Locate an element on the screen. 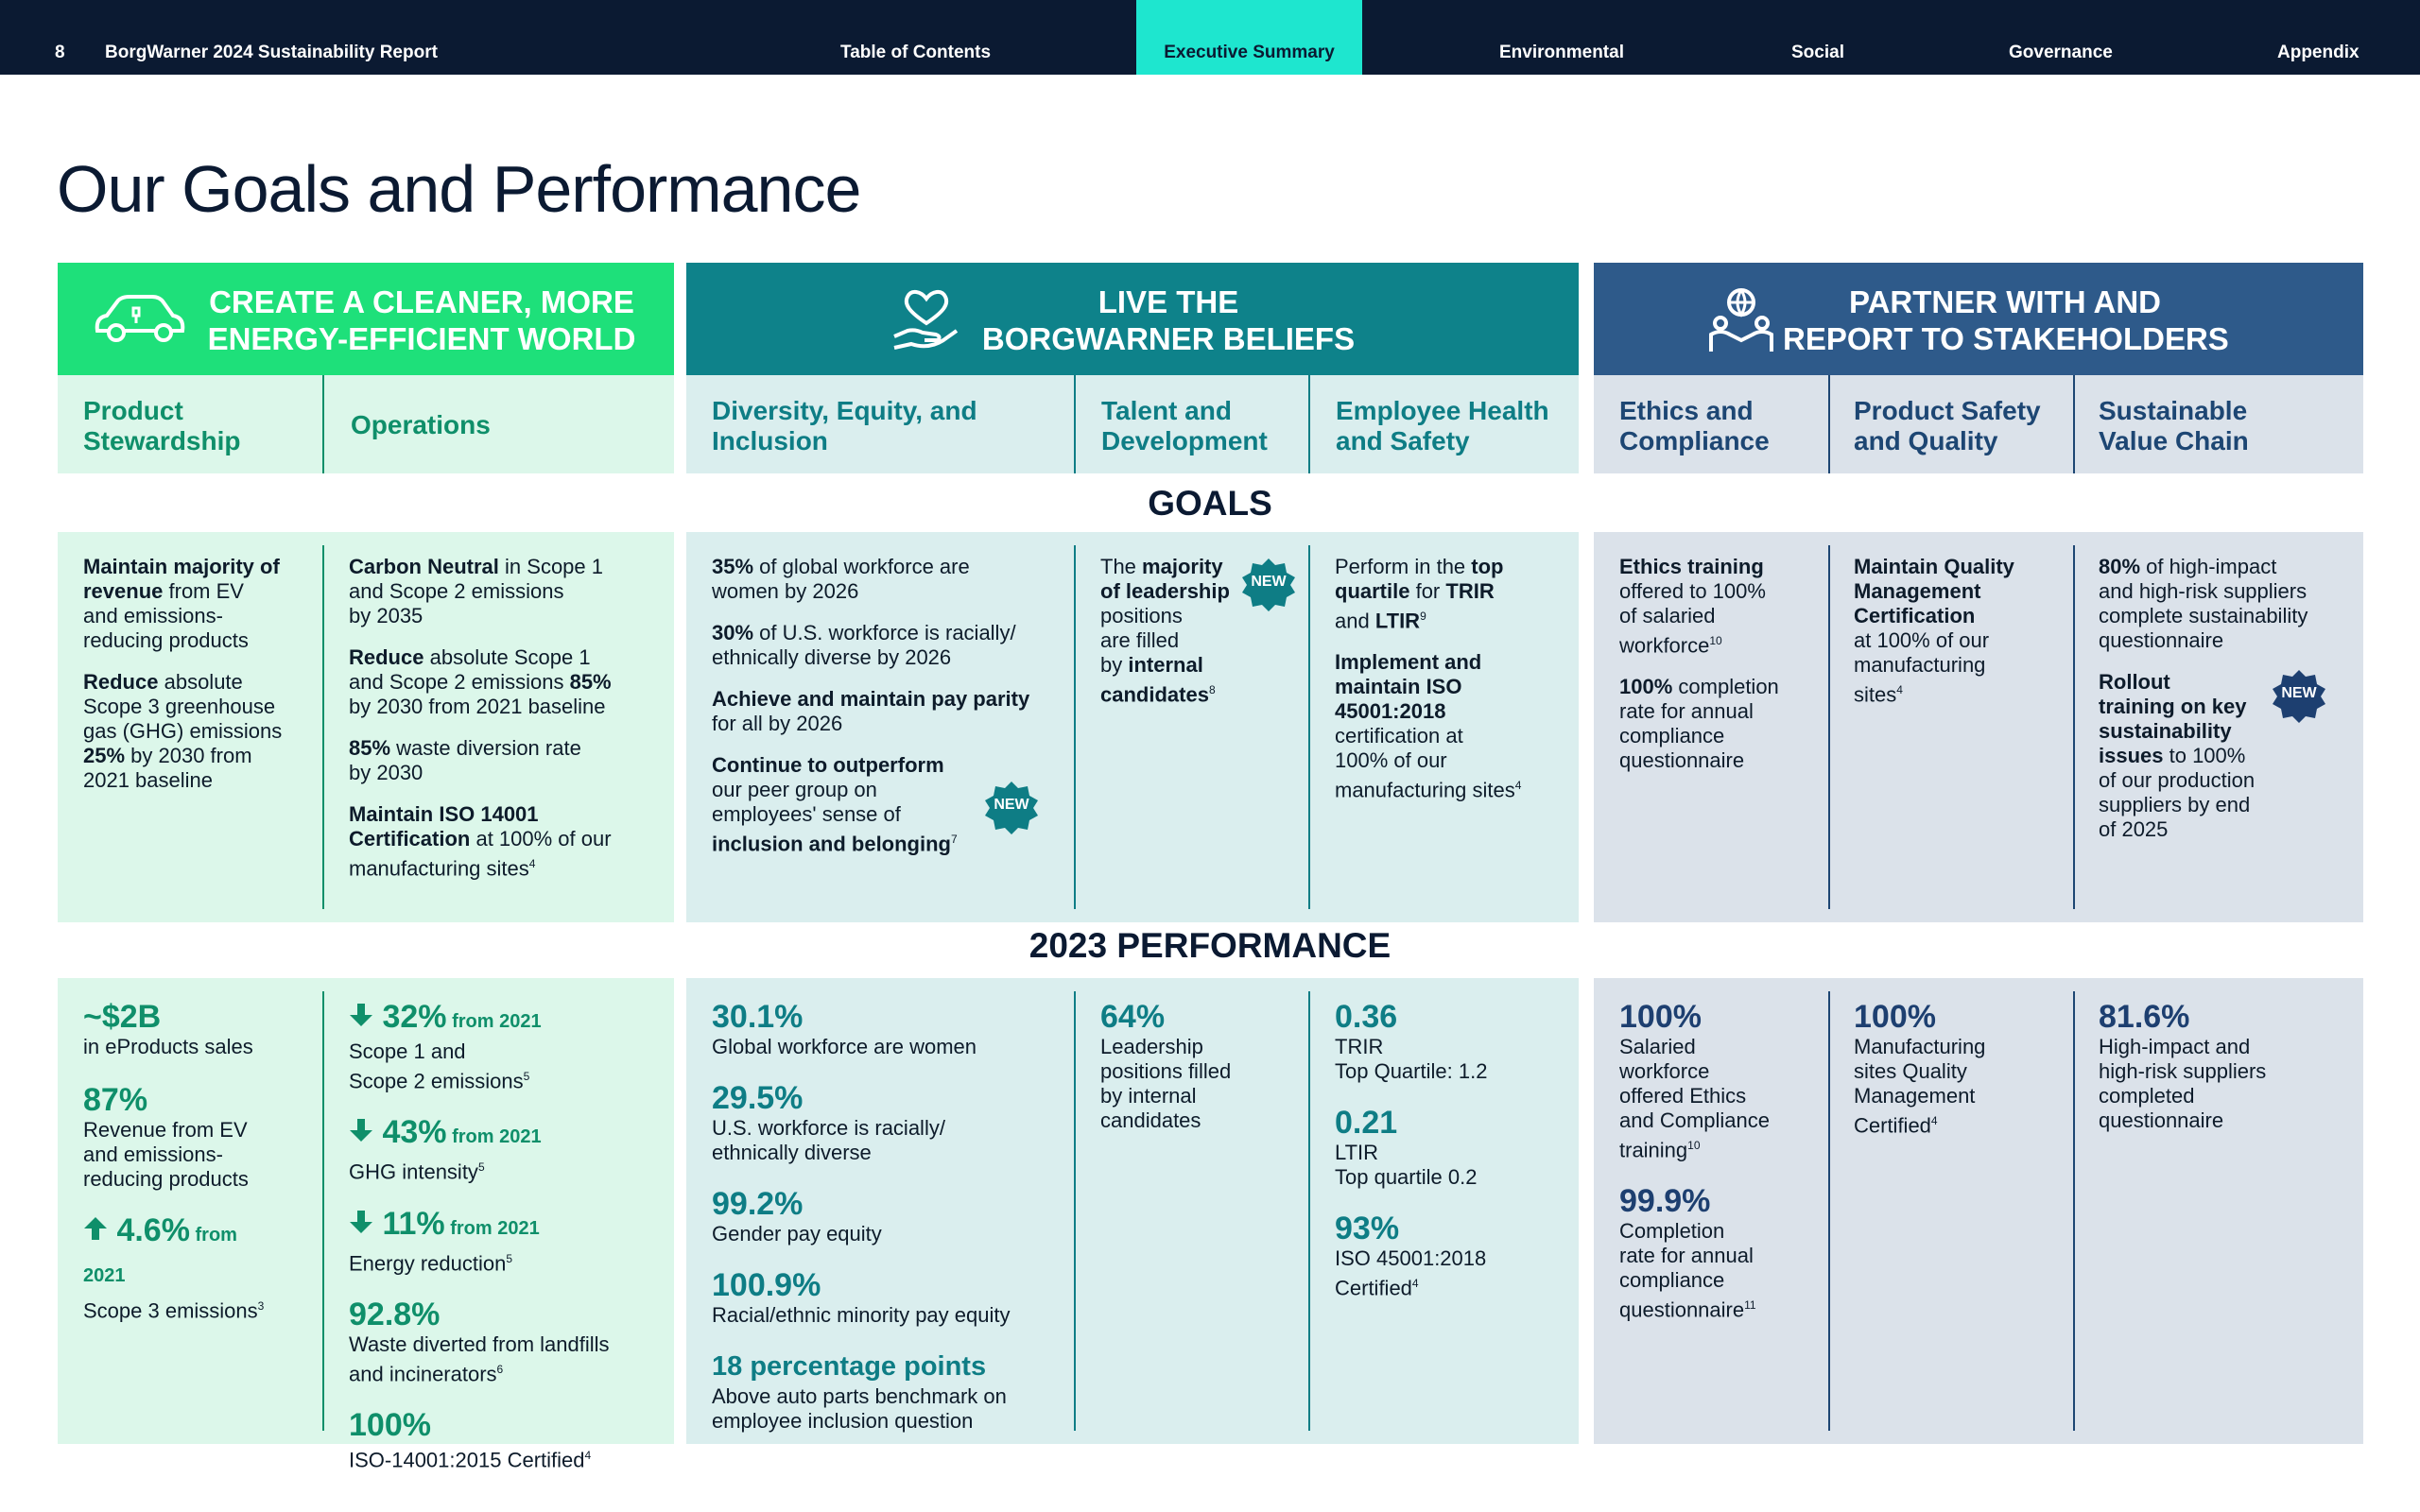 This screenshot has width=2420, height=1512. nav-item-social: Social is located at coordinates (1817, 52).